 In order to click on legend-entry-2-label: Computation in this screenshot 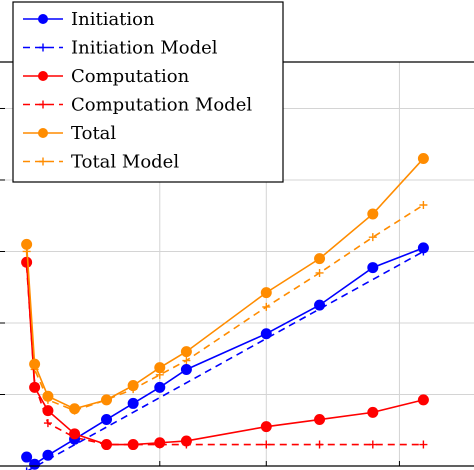, I will do `click(130, 76)`.